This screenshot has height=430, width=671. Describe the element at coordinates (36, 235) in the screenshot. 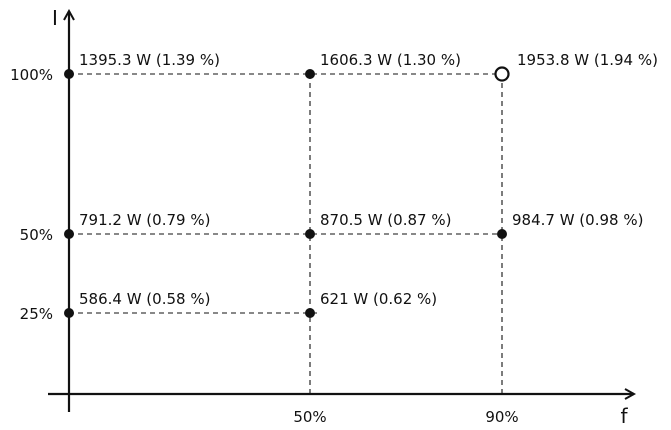

I see `y-tick-label-50: 50%` at that location.